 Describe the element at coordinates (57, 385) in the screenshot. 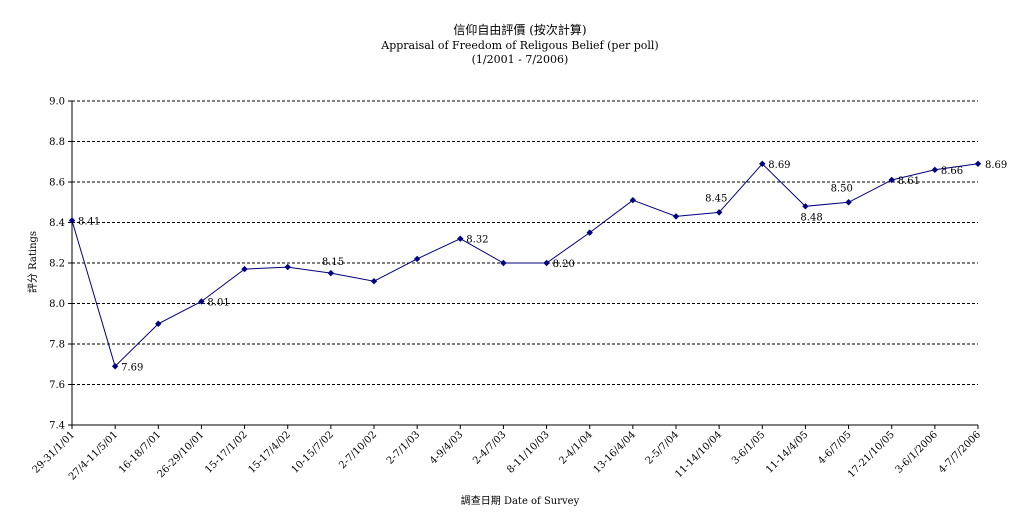

I see `y-tick-label: 7.6` at that location.